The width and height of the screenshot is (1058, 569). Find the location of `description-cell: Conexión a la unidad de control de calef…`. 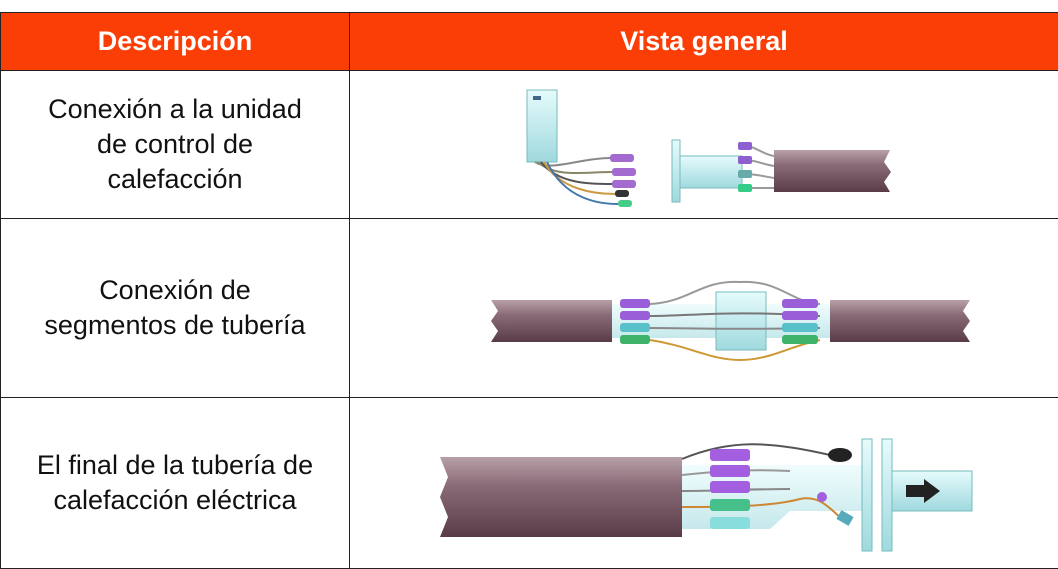

description-cell: Conexión a la unidad de control de calef… is located at coordinates (175, 145).